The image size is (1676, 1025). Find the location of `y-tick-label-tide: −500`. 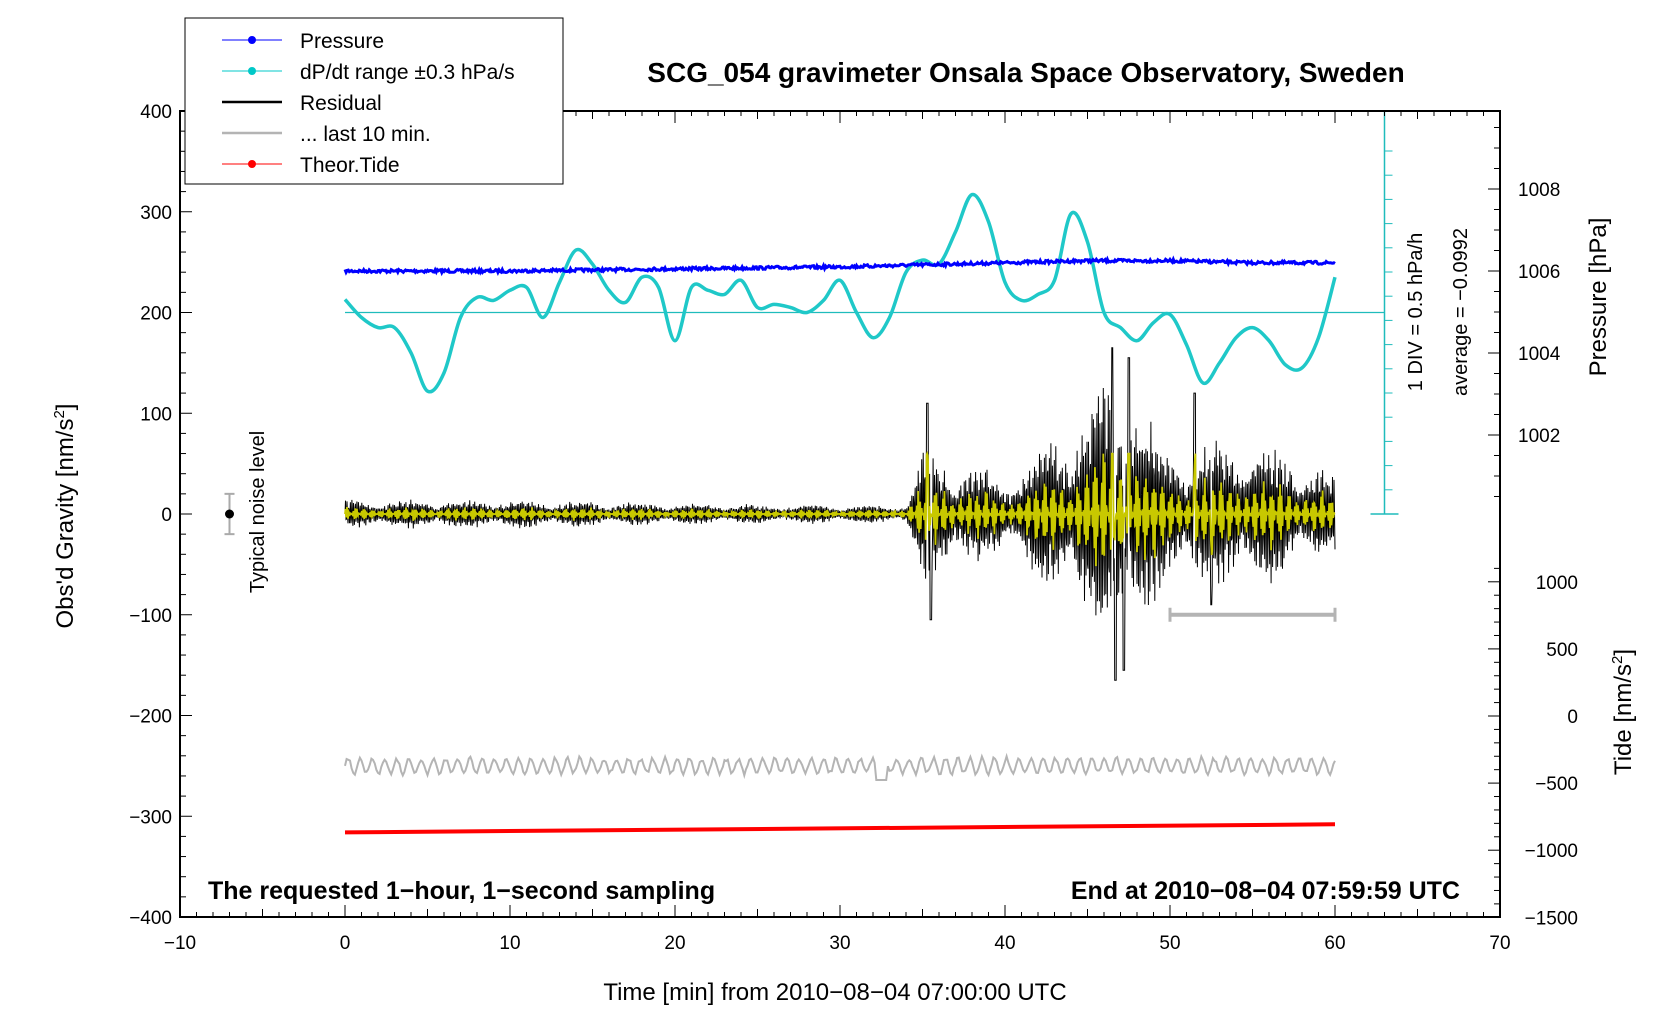

y-tick-label-tide: −500 is located at coordinates (1556, 784).